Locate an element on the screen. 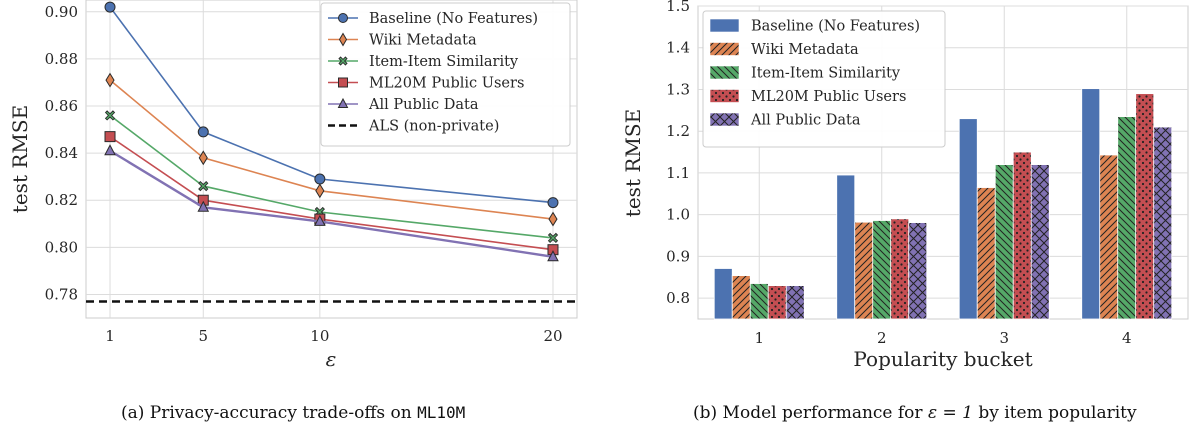  caption-code: ML10M is located at coordinates (441, 412).